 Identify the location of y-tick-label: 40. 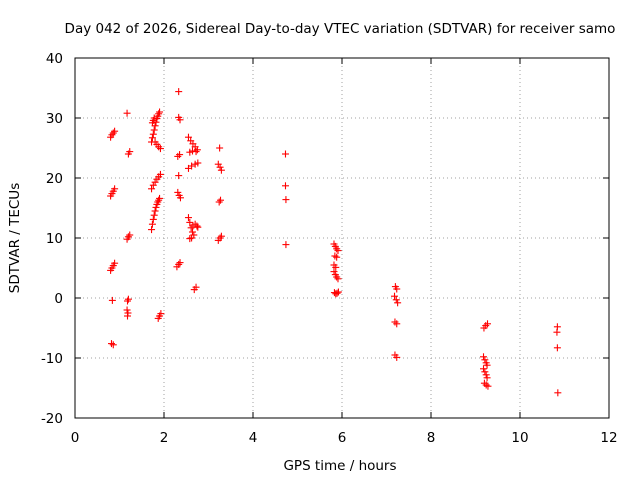
(54, 59).